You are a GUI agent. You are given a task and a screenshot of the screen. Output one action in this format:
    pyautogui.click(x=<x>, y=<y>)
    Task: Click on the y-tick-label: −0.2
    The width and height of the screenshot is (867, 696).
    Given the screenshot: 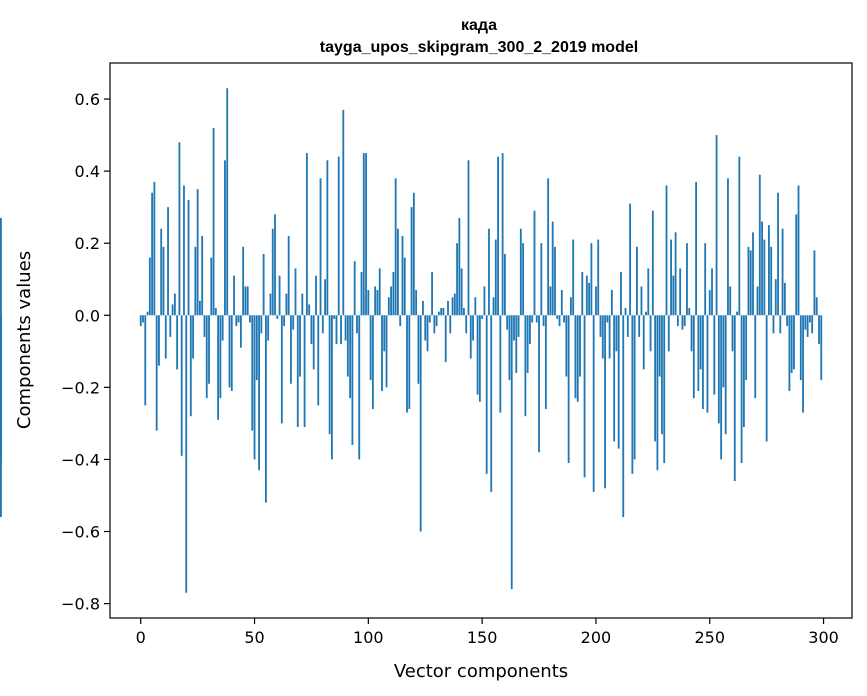 What is the action you would take?
    pyautogui.click(x=80, y=387)
    